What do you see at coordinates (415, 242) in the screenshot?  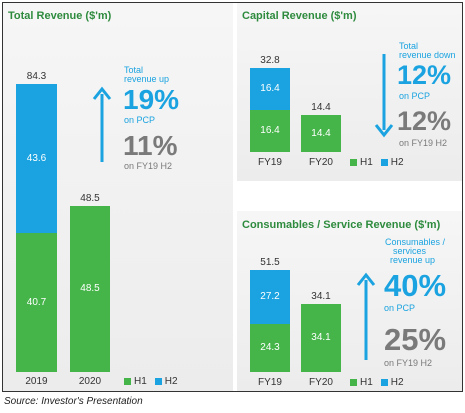 I see `consumables-ann-line1: Consumables /` at bounding box center [415, 242].